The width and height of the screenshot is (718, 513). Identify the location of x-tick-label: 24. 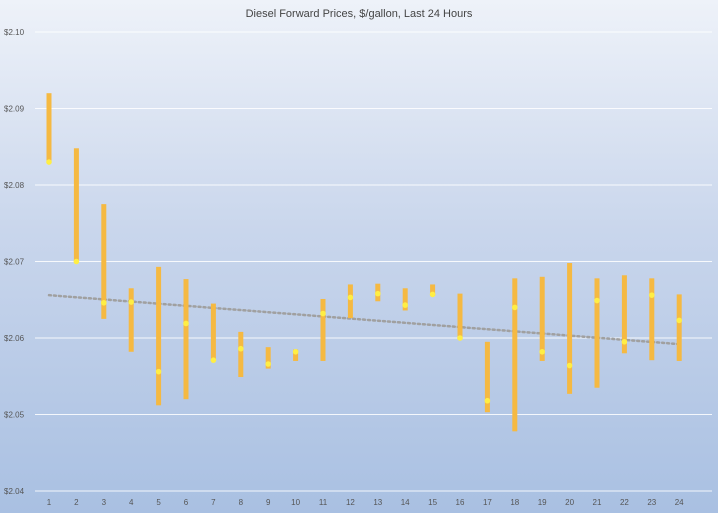
(679, 502).